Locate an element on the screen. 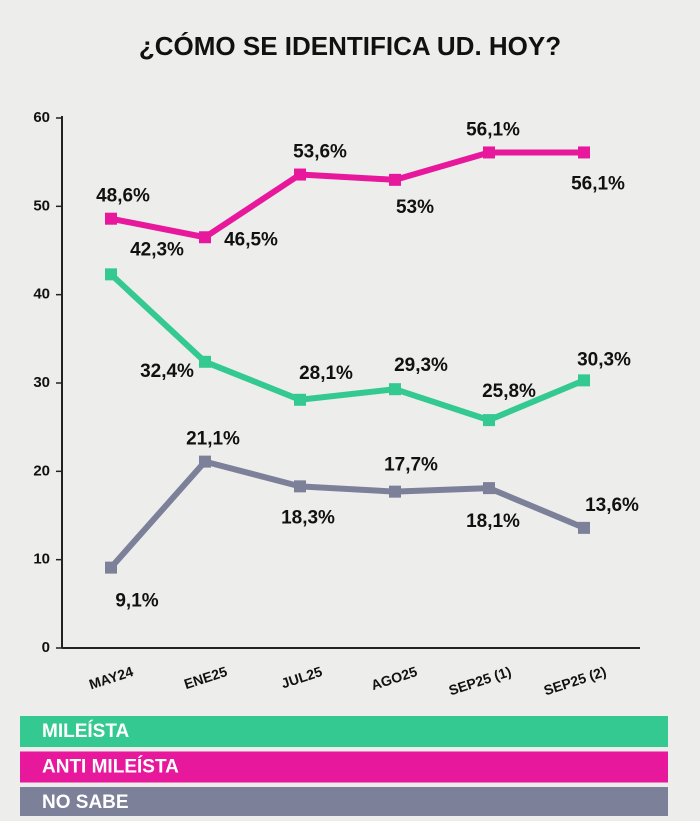  value-label: 29,3% is located at coordinates (421, 365).